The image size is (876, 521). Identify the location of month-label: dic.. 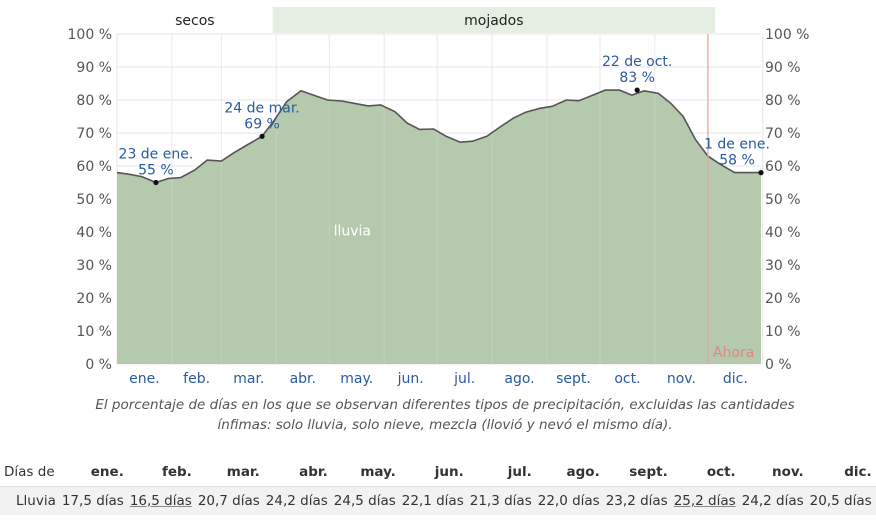
(735, 379).